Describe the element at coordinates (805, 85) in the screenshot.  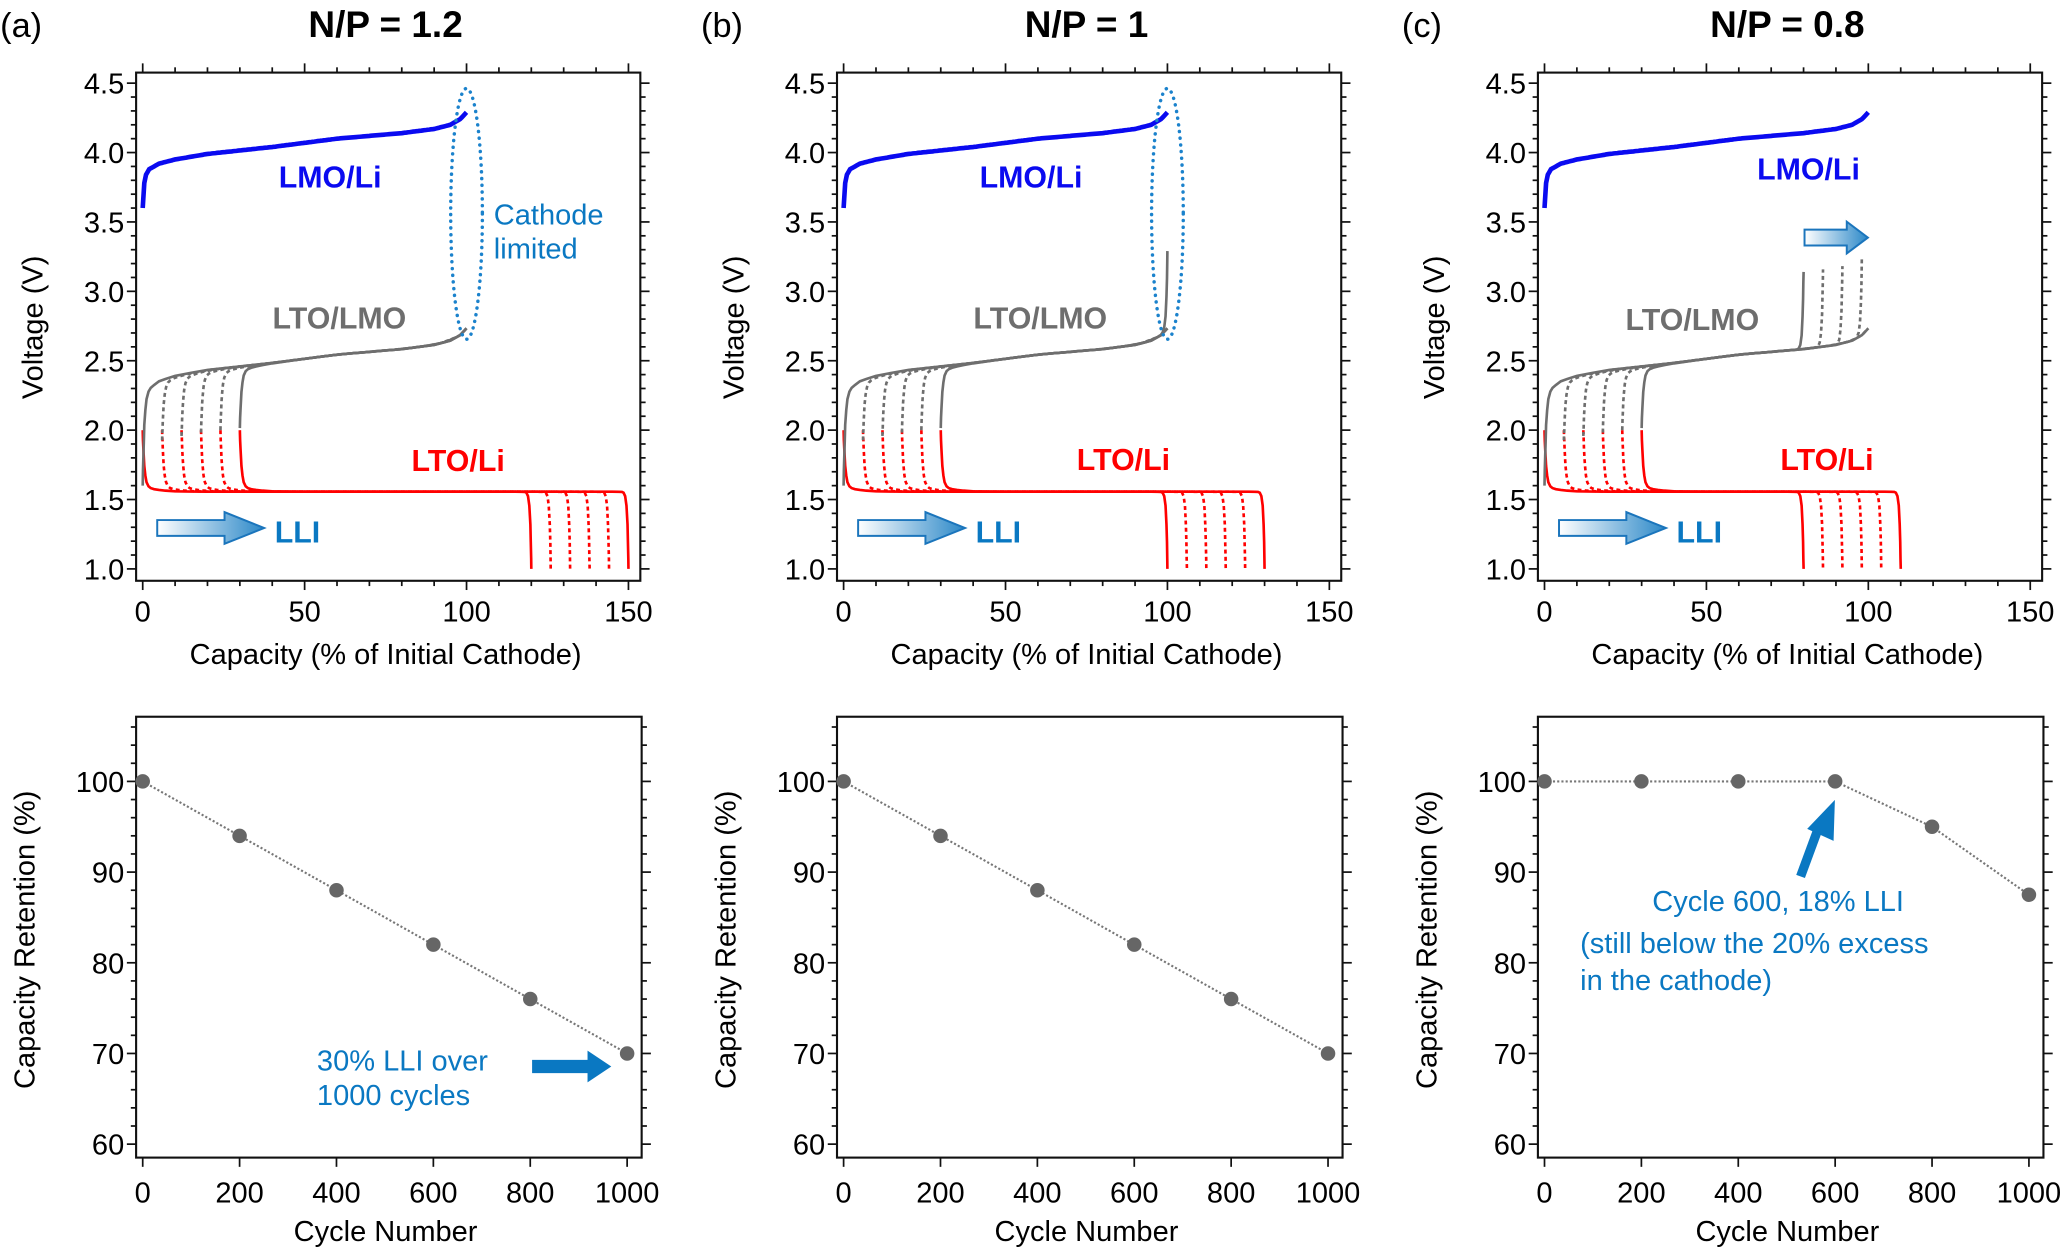
I see `y-tick-label: 4.5` at that location.